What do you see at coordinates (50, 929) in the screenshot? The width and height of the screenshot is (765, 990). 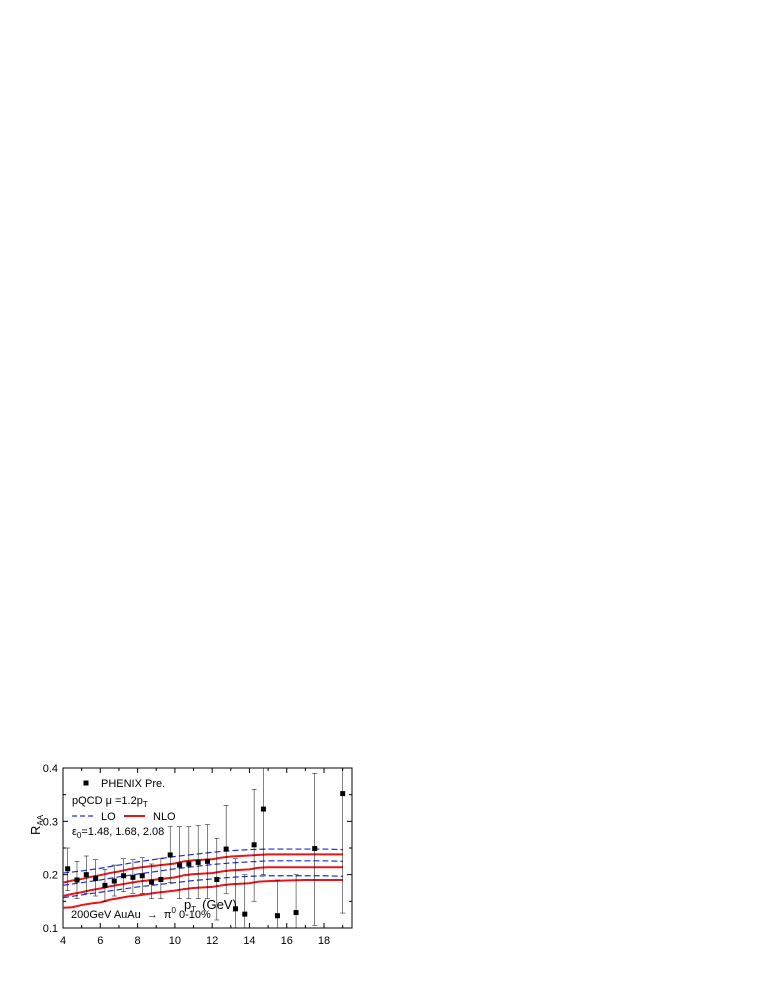 I see `y-tick-label: 0.1` at bounding box center [50, 929].